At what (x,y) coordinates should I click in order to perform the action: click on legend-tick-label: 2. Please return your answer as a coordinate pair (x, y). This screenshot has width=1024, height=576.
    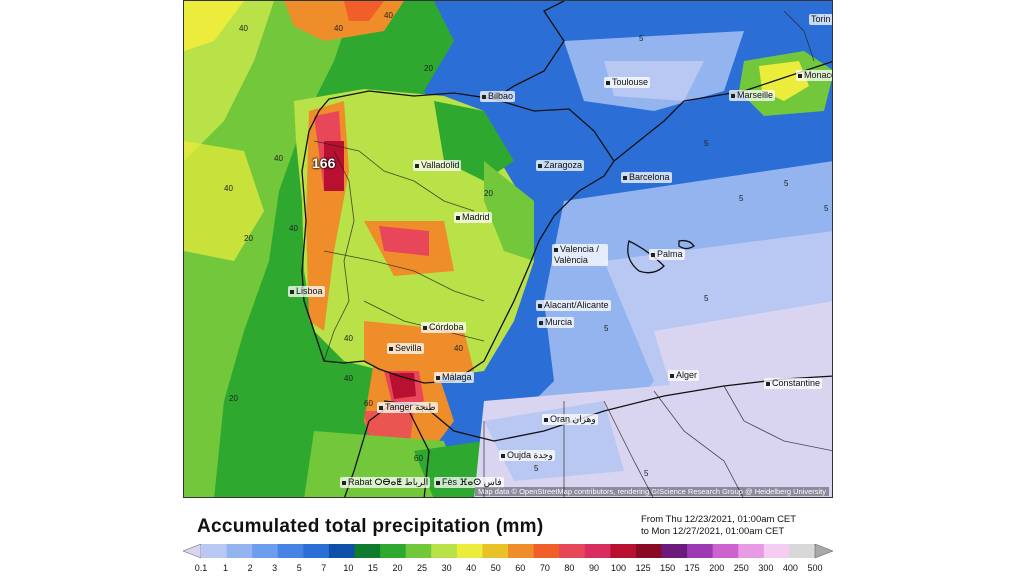
    Looking at the image, I should click on (250, 568).